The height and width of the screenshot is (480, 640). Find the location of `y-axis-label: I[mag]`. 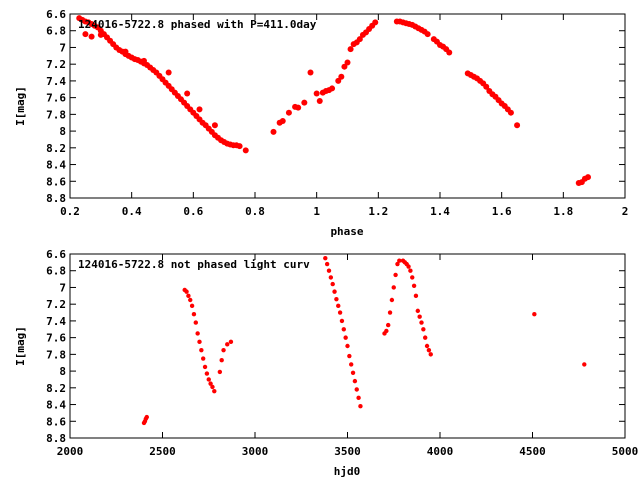

y-axis-label: I[mag] is located at coordinates (20, 106).